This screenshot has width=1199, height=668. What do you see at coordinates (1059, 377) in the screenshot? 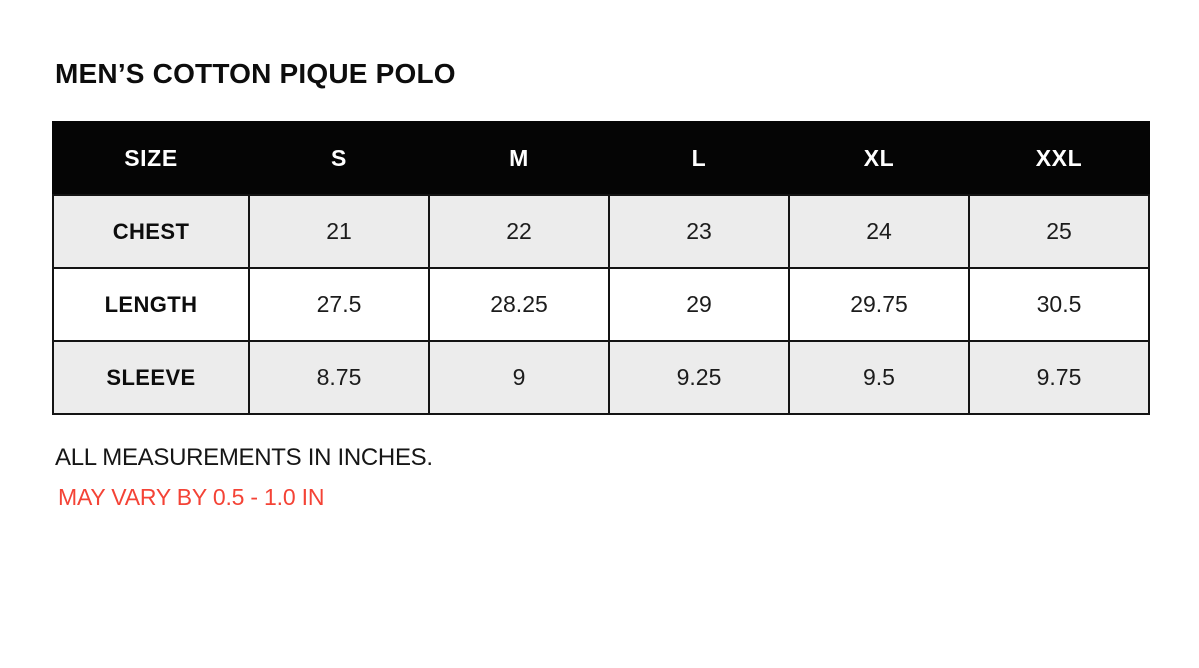
I see `sleeve-value-xxl: 9.75` at bounding box center [1059, 377].